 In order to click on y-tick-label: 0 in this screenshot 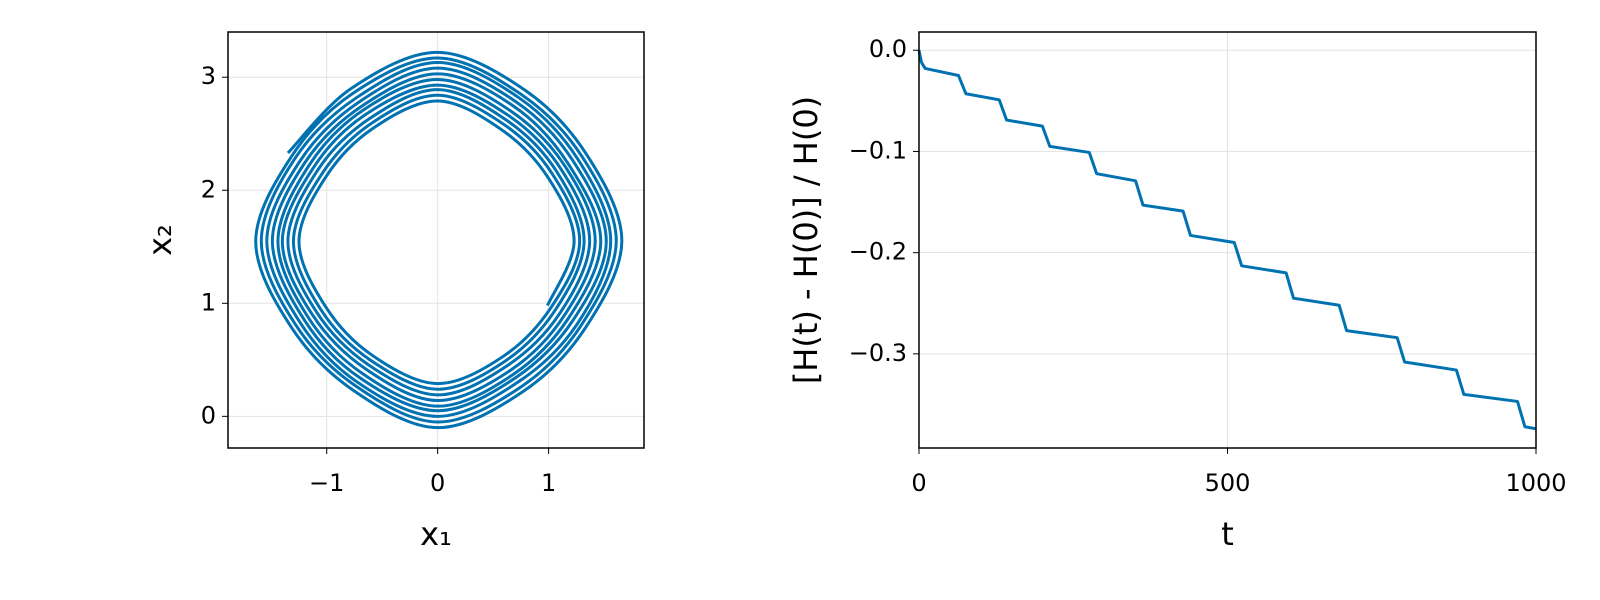, I will do `click(208, 415)`.